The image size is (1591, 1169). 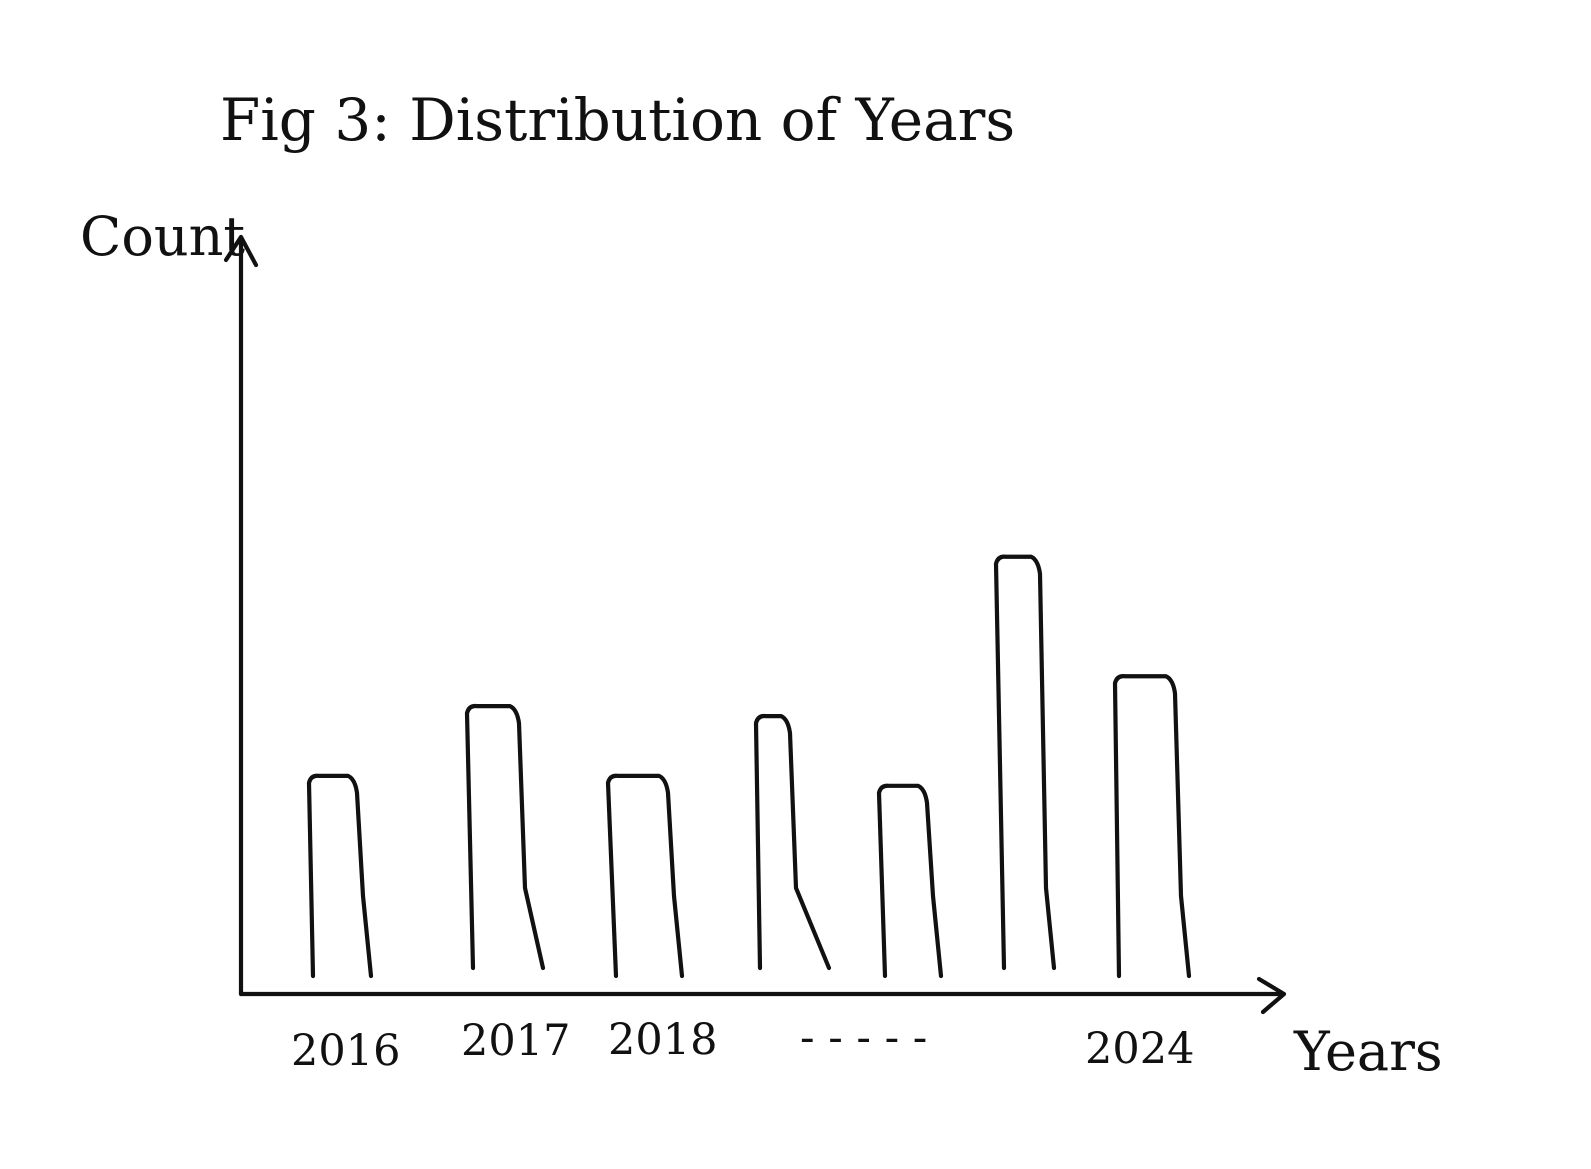 I want to click on x-tick-labels: 2016 2017 2018 - - - - - 2024, so click(x=742, y=1044).